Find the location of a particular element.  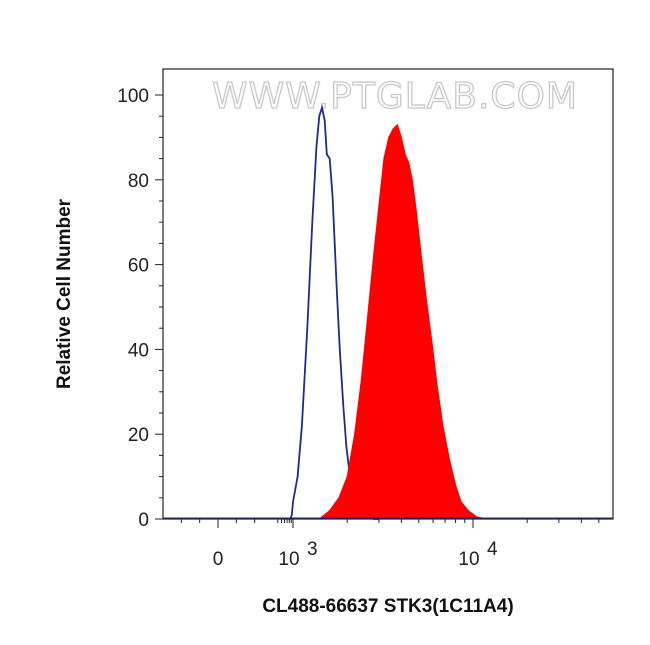

x-axis: 0 10 3 10 4 is located at coordinates (390, 544).